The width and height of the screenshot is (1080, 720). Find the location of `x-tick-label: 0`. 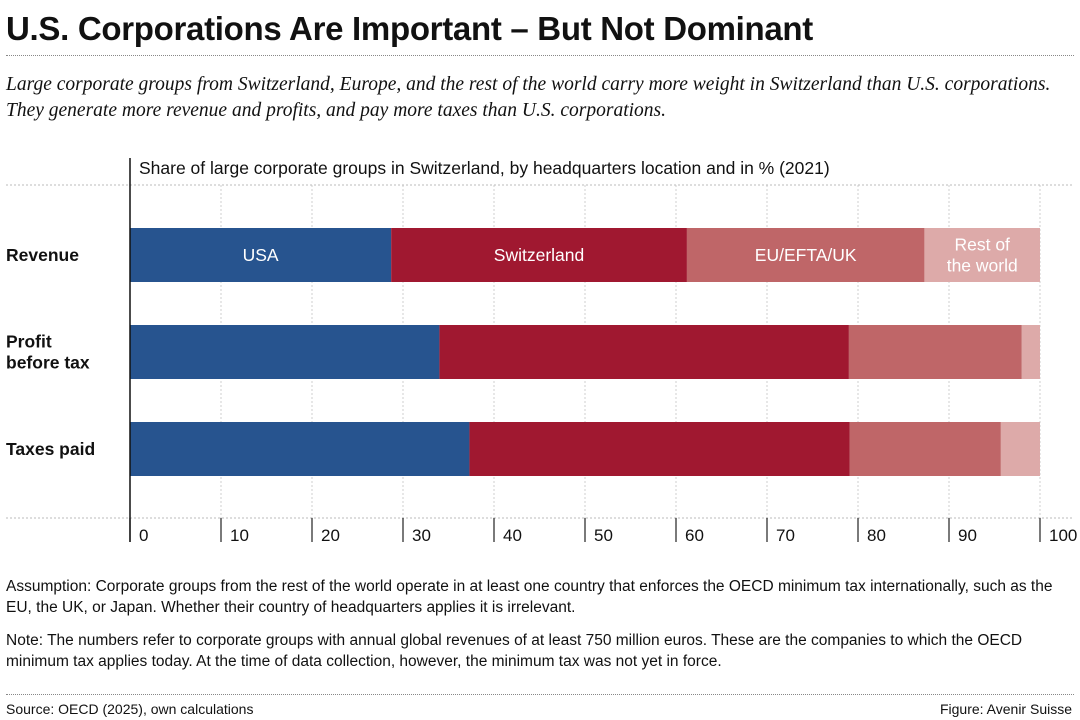

x-tick-label: 0 is located at coordinates (143, 535).